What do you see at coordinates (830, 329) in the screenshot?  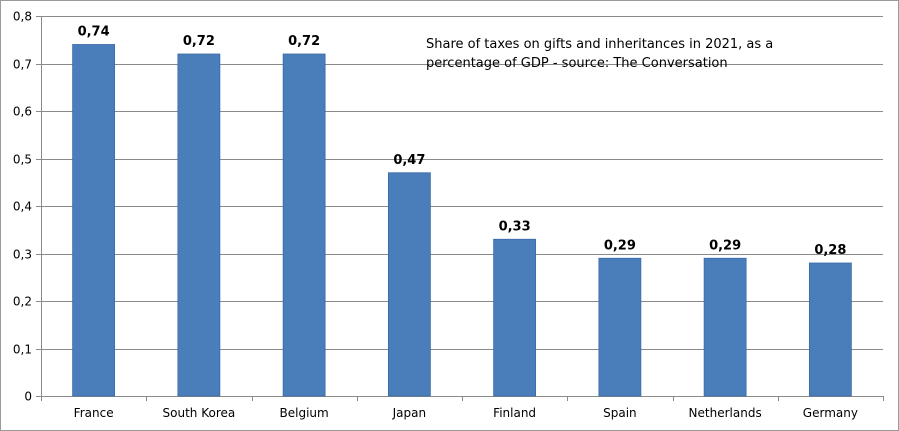 I see `bar-germany` at bounding box center [830, 329].